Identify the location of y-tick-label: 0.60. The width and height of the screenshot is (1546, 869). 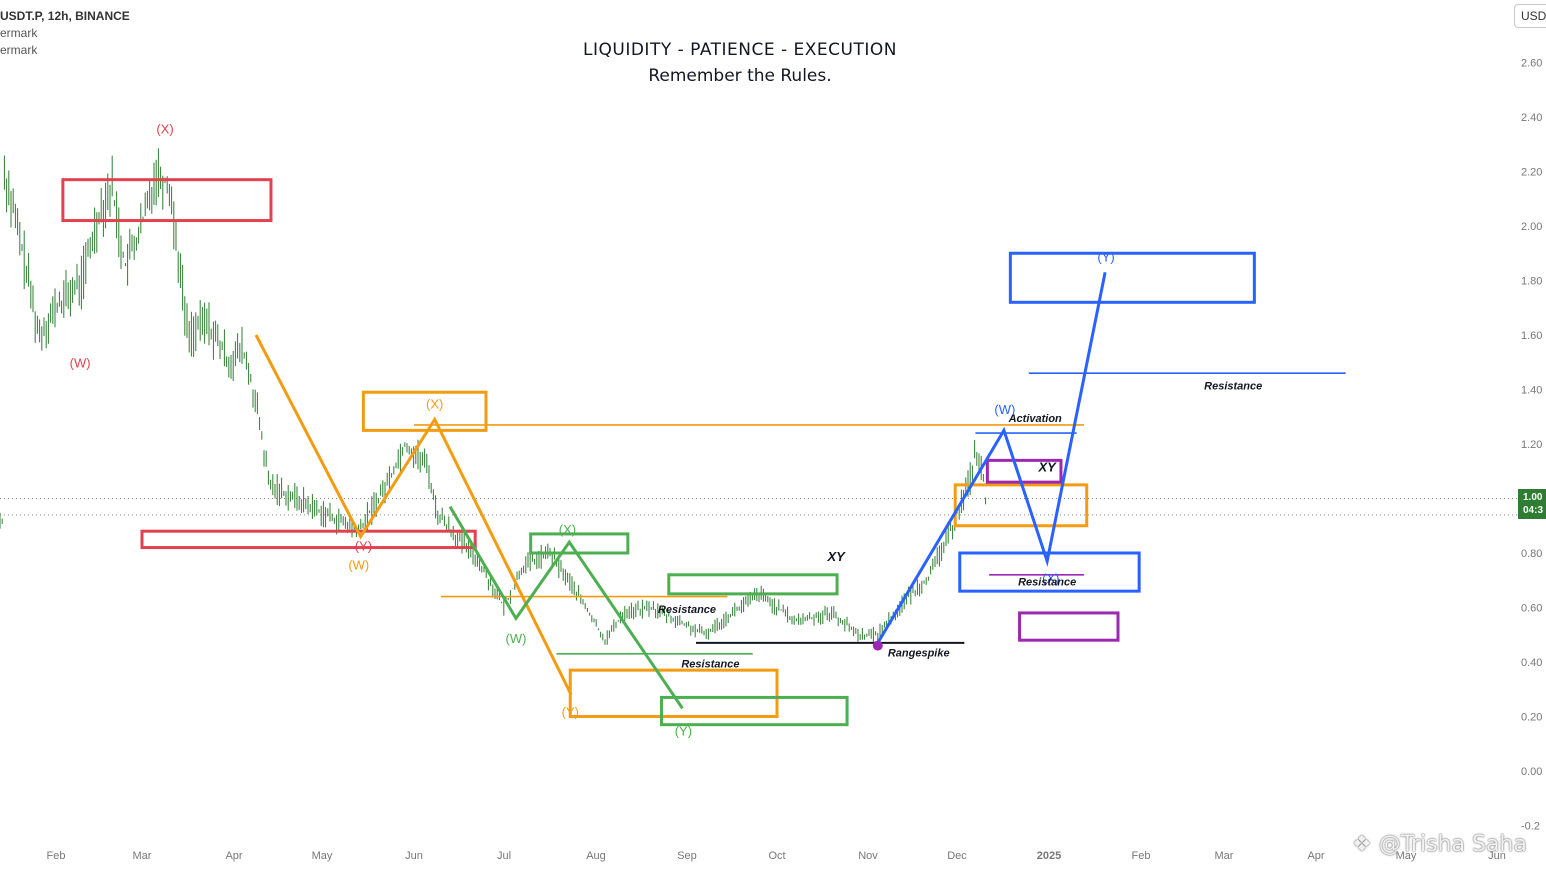
(1531, 609).